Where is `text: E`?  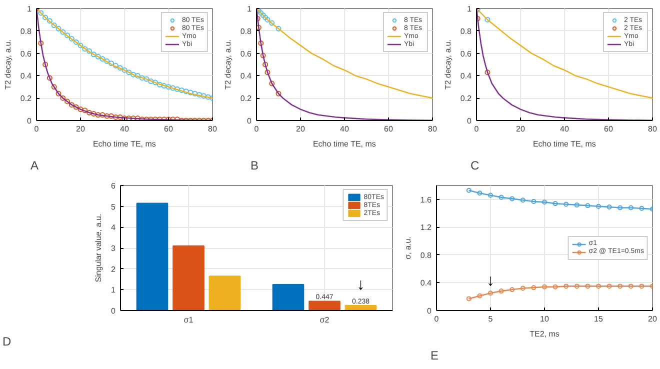
text: E is located at coordinates (434, 355).